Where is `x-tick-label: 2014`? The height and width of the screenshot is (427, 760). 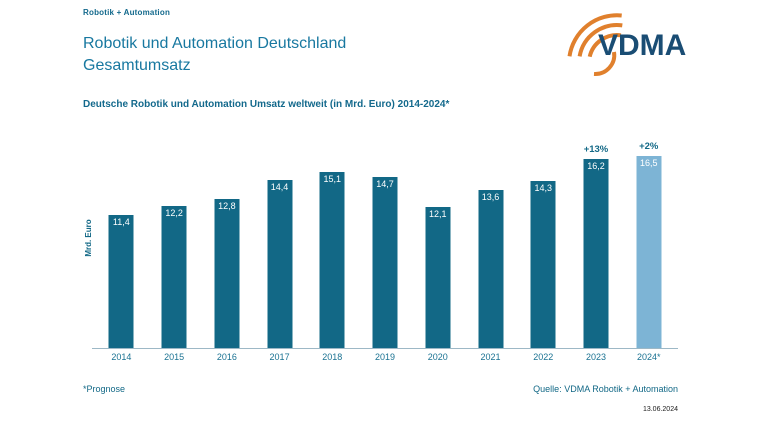 x-tick-label: 2014 is located at coordinates (121, 357).